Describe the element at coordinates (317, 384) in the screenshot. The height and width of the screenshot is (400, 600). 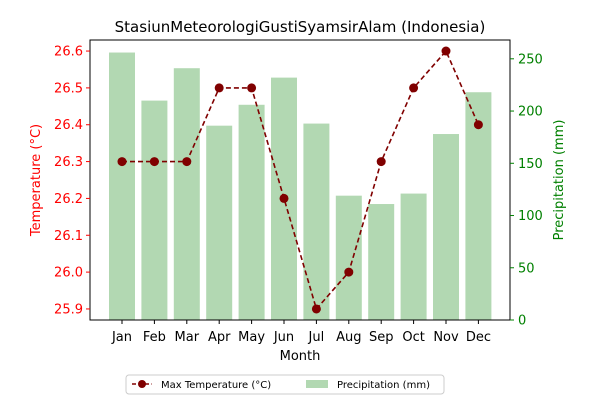
I see `legend-bar-swatch` at that location.